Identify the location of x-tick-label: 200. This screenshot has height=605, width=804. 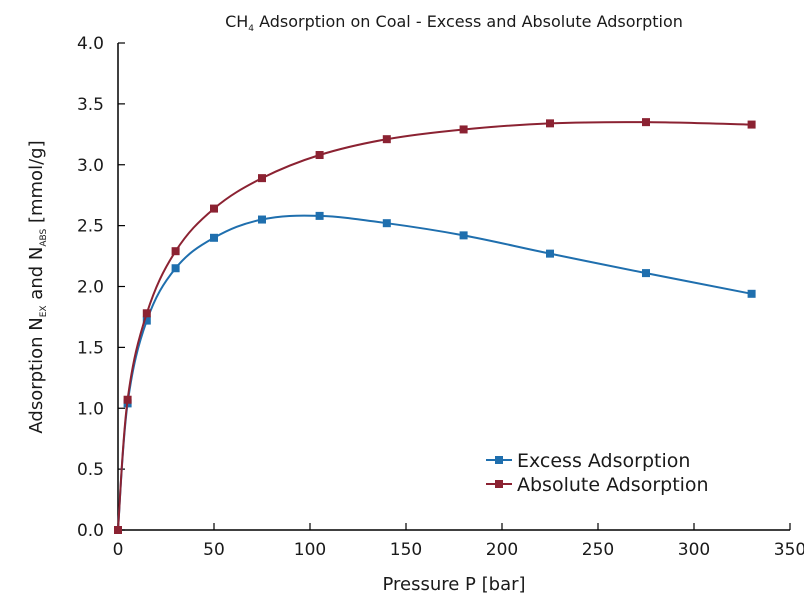
(502, 550).